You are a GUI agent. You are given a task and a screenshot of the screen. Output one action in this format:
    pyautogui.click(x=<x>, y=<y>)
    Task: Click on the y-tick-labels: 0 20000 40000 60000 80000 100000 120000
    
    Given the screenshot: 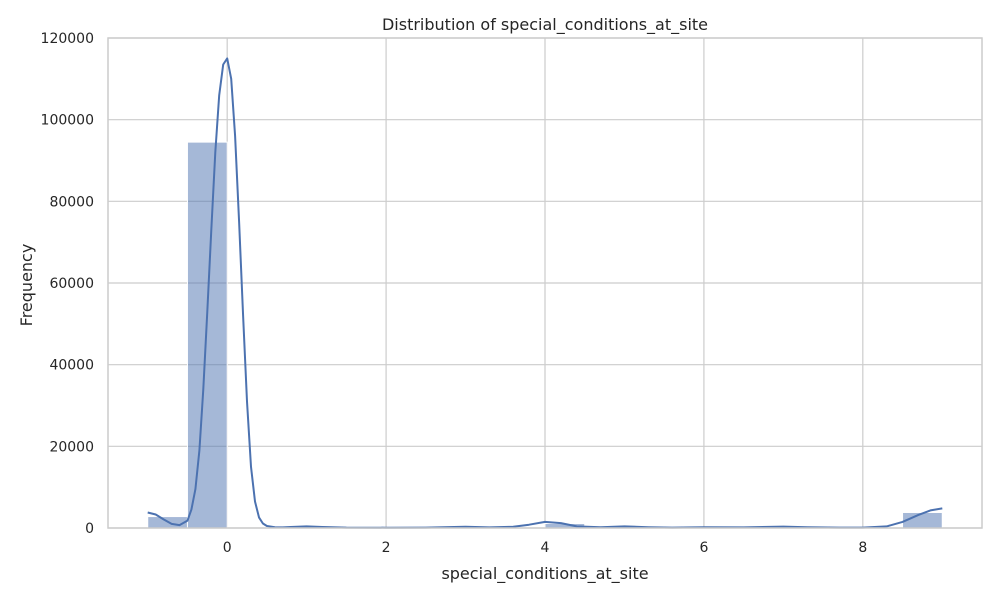 What is the action you would take?
    pyautogui.click(x=67, y=284)
    